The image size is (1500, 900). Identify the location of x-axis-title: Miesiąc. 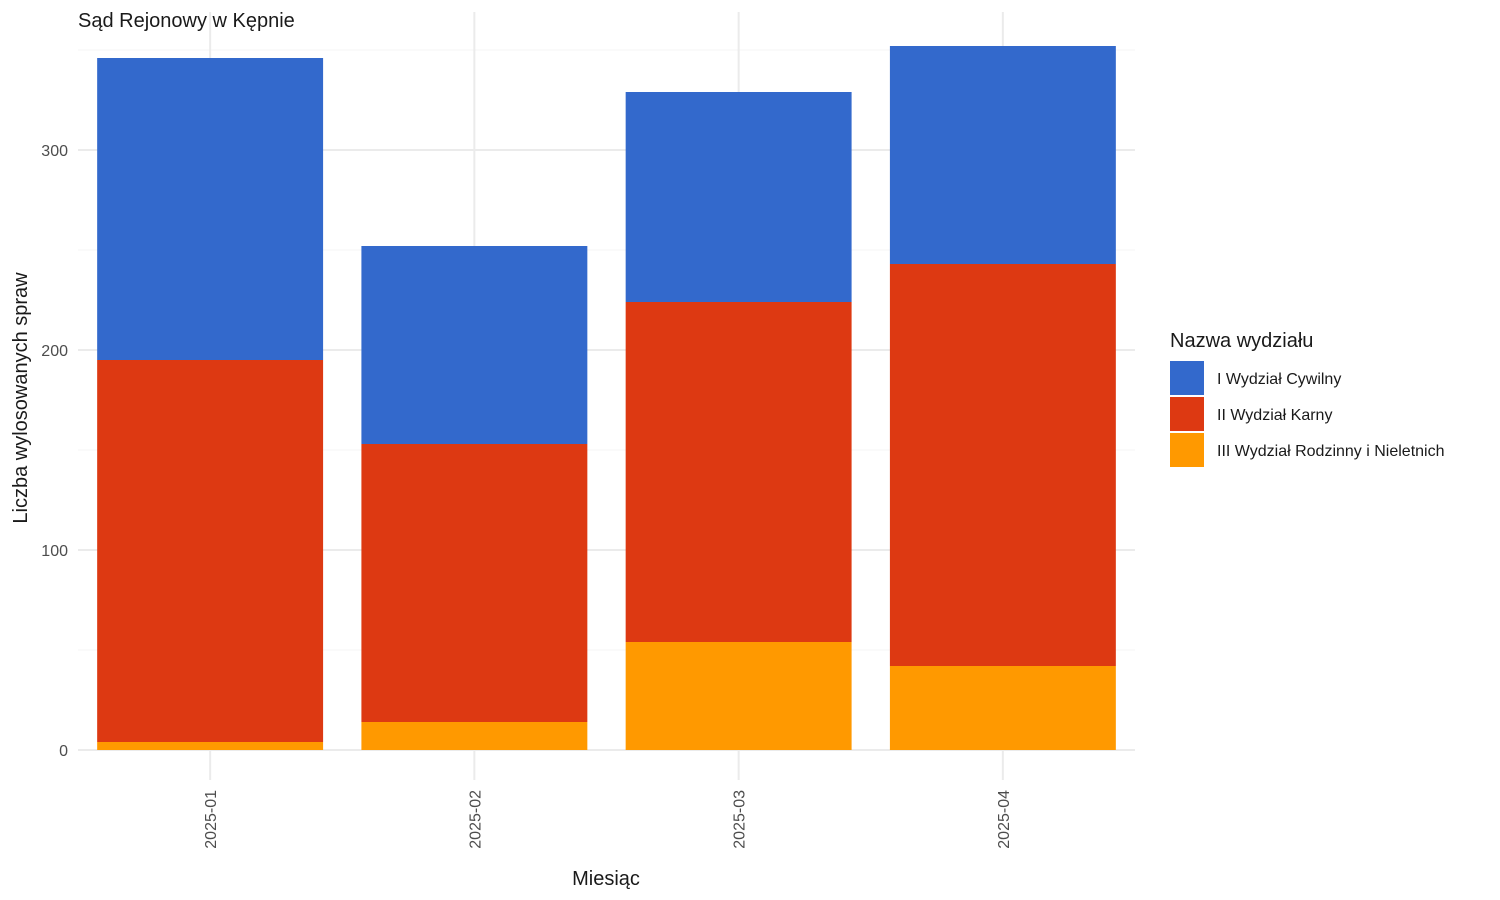
(606, 879).